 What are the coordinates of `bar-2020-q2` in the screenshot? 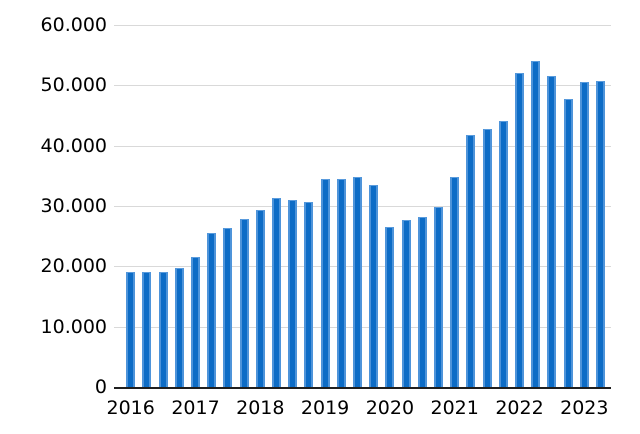 It's located at (406, 303).